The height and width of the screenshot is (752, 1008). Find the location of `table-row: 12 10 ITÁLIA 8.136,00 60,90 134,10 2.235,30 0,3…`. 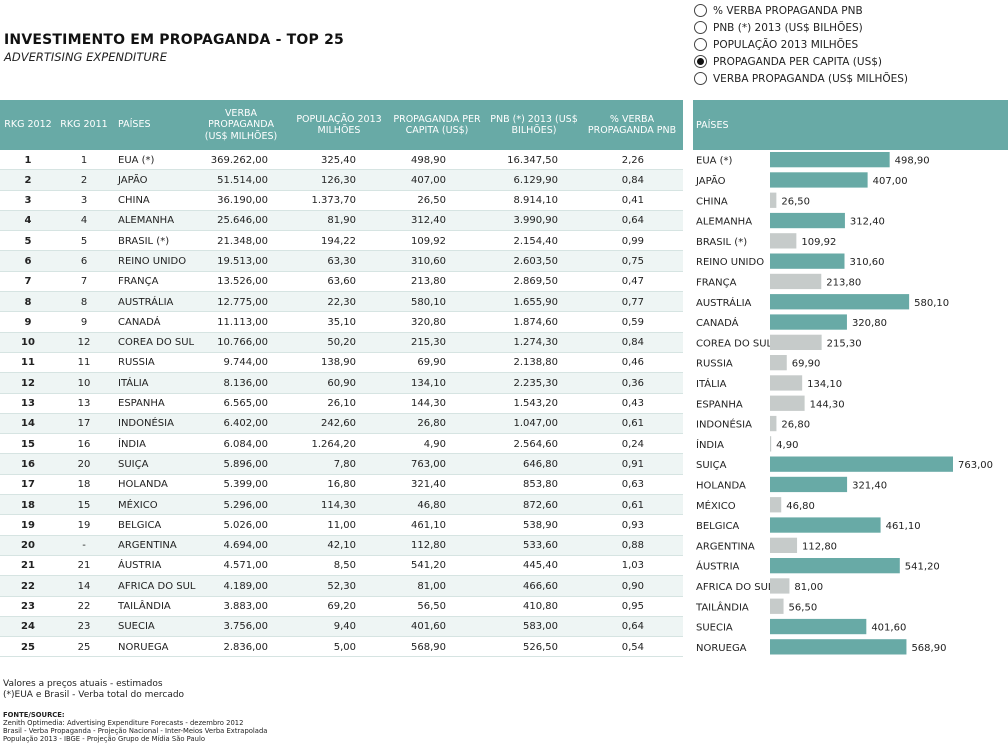

table-row: 12 10 ITÁLIA 8.136,00 60,90 134,10 2.235,30 0,3… is located at coordinates (341, 383).